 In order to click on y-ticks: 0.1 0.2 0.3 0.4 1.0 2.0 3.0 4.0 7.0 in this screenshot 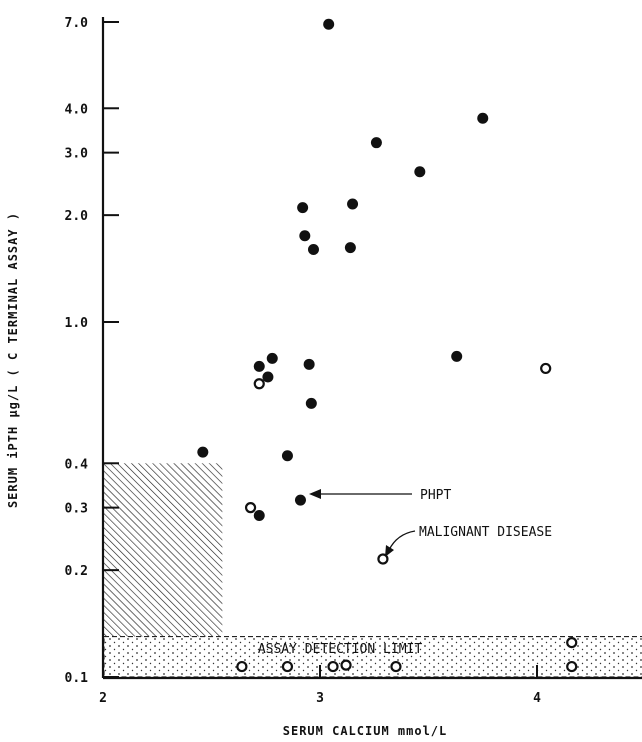, I will do `click(92, 351)`.